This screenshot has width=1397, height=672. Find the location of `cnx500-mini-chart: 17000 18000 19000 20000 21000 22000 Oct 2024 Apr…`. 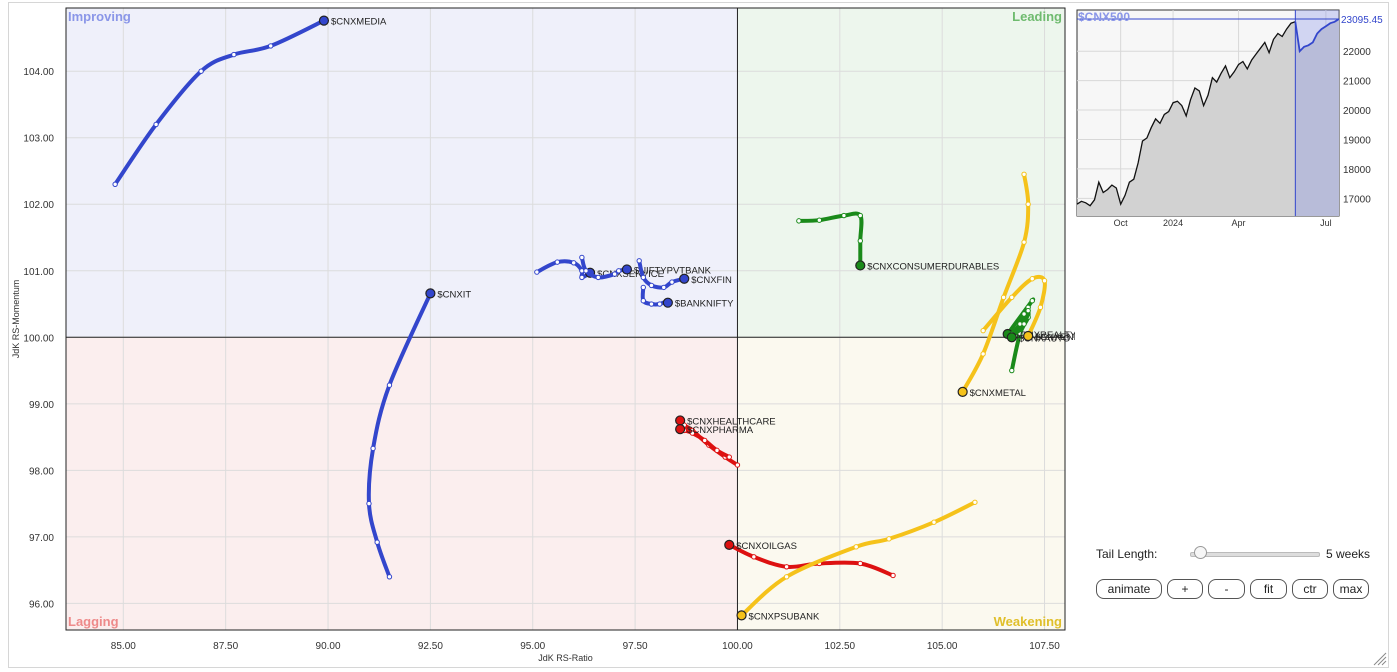

cnx500-mini-chart: 17000 18000 19000 20000 21000 22000 Oct 2024 Apr… is located at coordinates (1229, 118).